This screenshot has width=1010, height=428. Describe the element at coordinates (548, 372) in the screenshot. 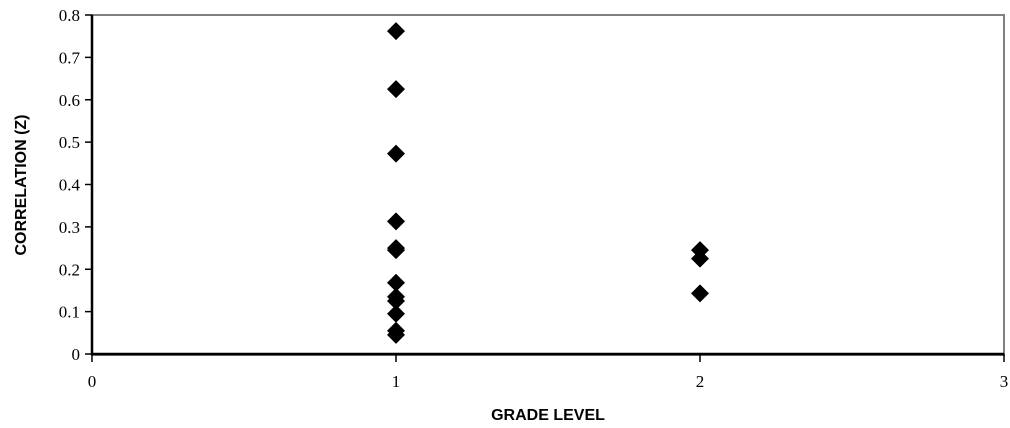

I see `x-axis-ticks: 0 1 2 3` at that location.